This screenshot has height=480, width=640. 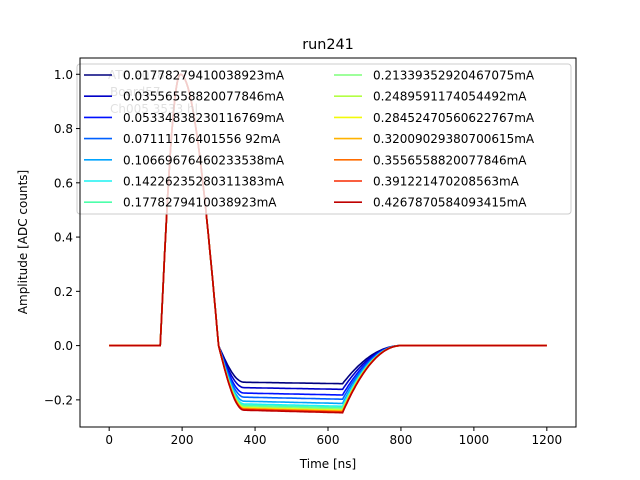 What do you see at coordinates (446, 182) in the screenshot?
I see `legend-label: 0.391221470208563mA` at bounding box center [446, 182].